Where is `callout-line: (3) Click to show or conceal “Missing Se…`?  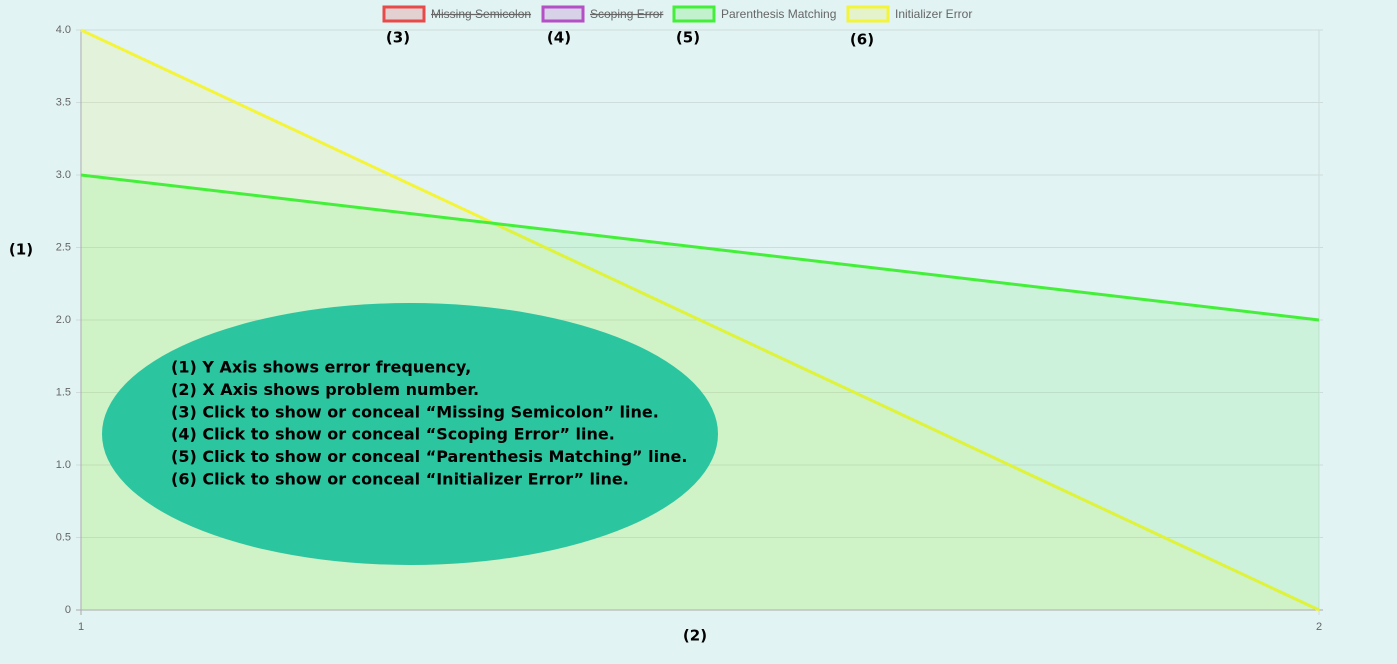 callout-line: (3) Click to show or conceal “Missing Se… is located at coordinates (415, 411).